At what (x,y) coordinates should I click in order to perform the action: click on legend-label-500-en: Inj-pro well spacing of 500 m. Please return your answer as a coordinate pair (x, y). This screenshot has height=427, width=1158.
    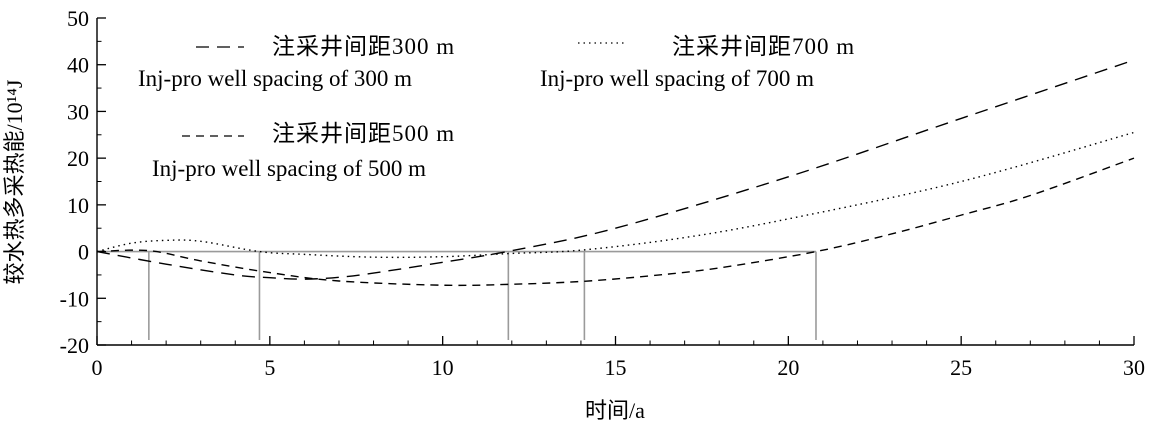
    Looking at the image, I should click on (289, 168).